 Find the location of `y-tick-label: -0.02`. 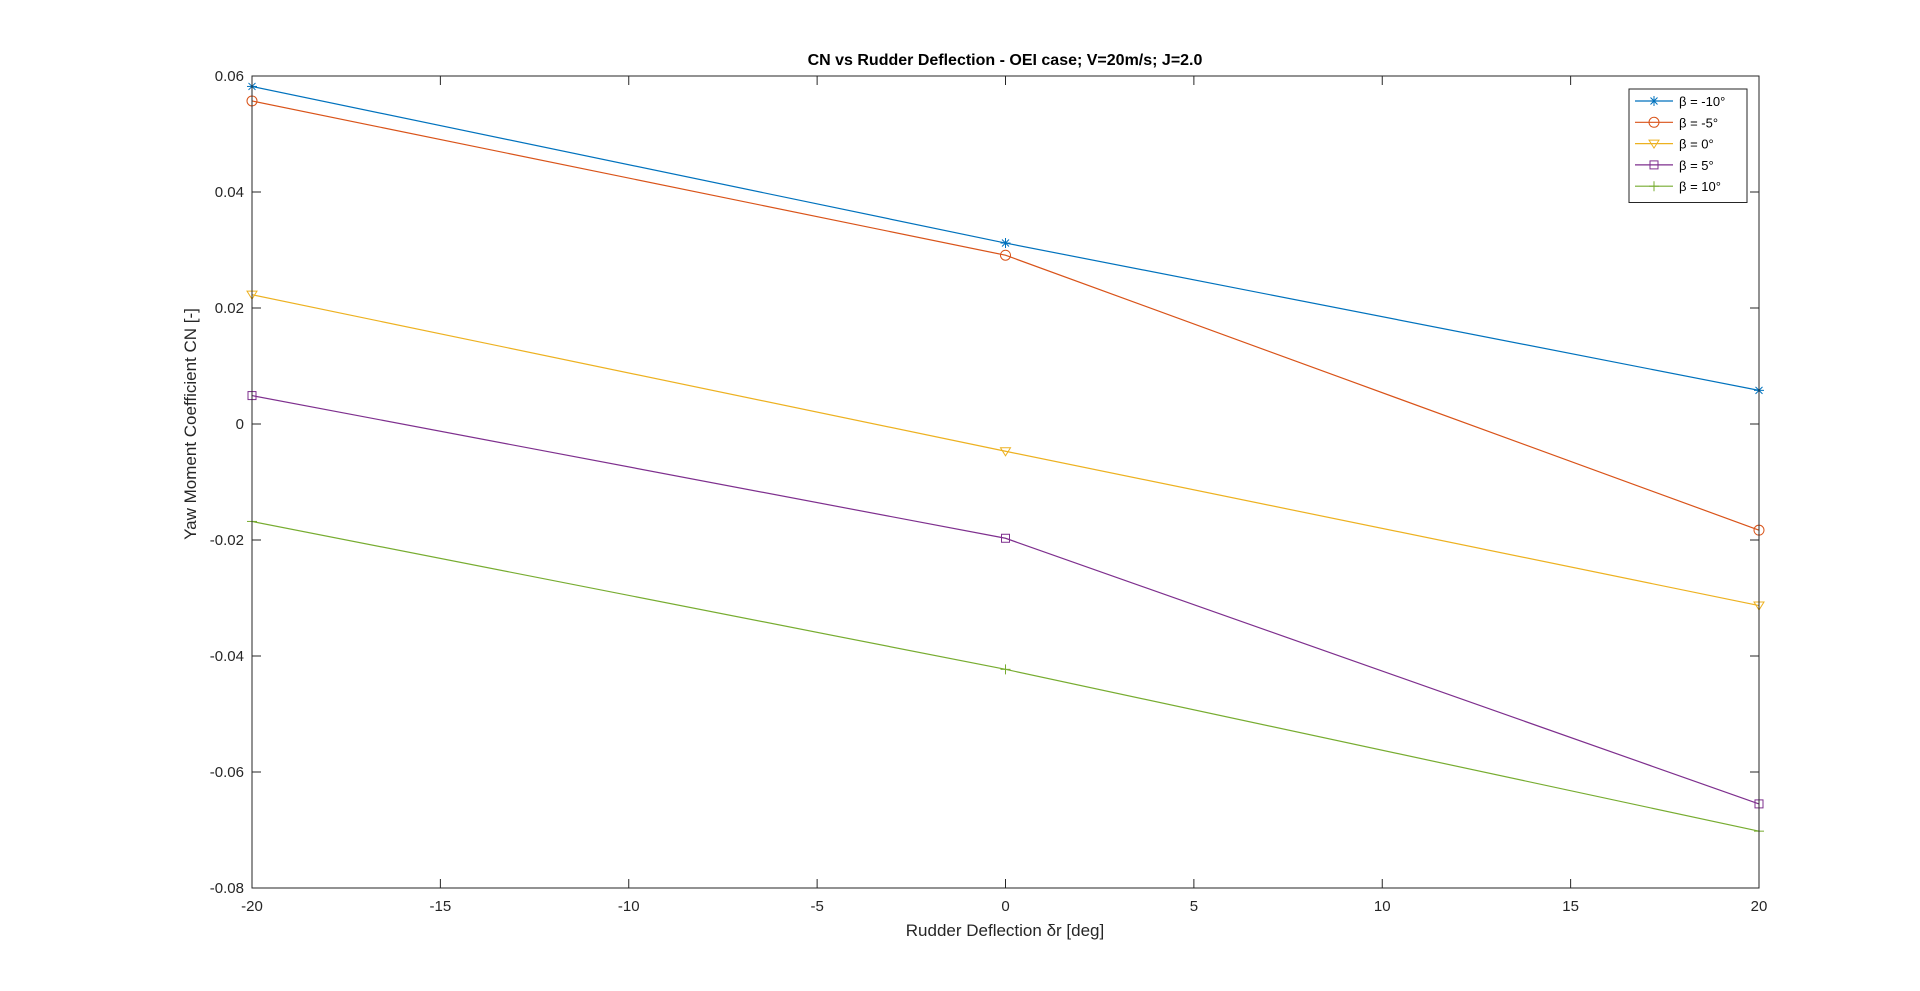

y-tick-label: -0.02 is located at coordinates (227, 540).